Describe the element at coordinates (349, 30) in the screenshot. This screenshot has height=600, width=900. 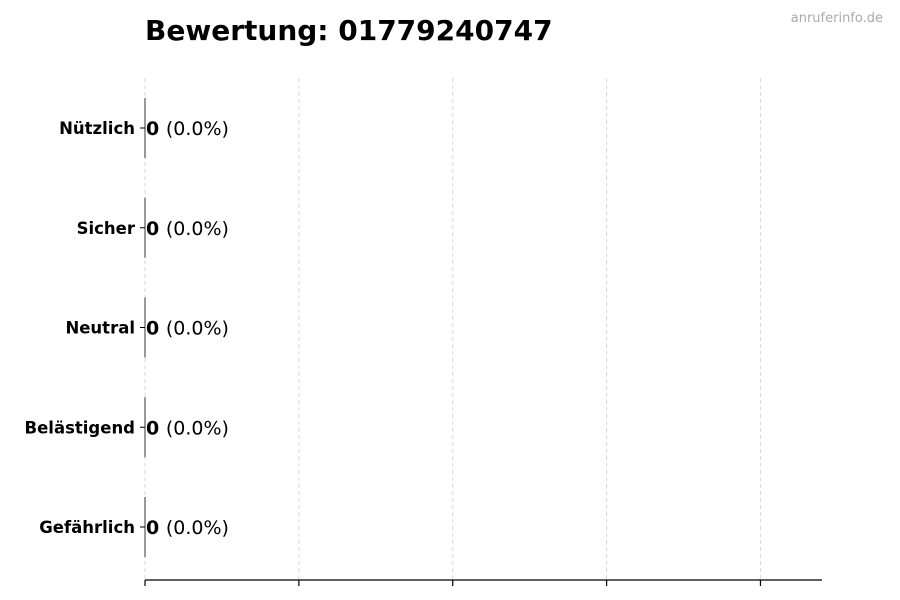
I see `chart-title: Bewertung: 01779240747` at that location.